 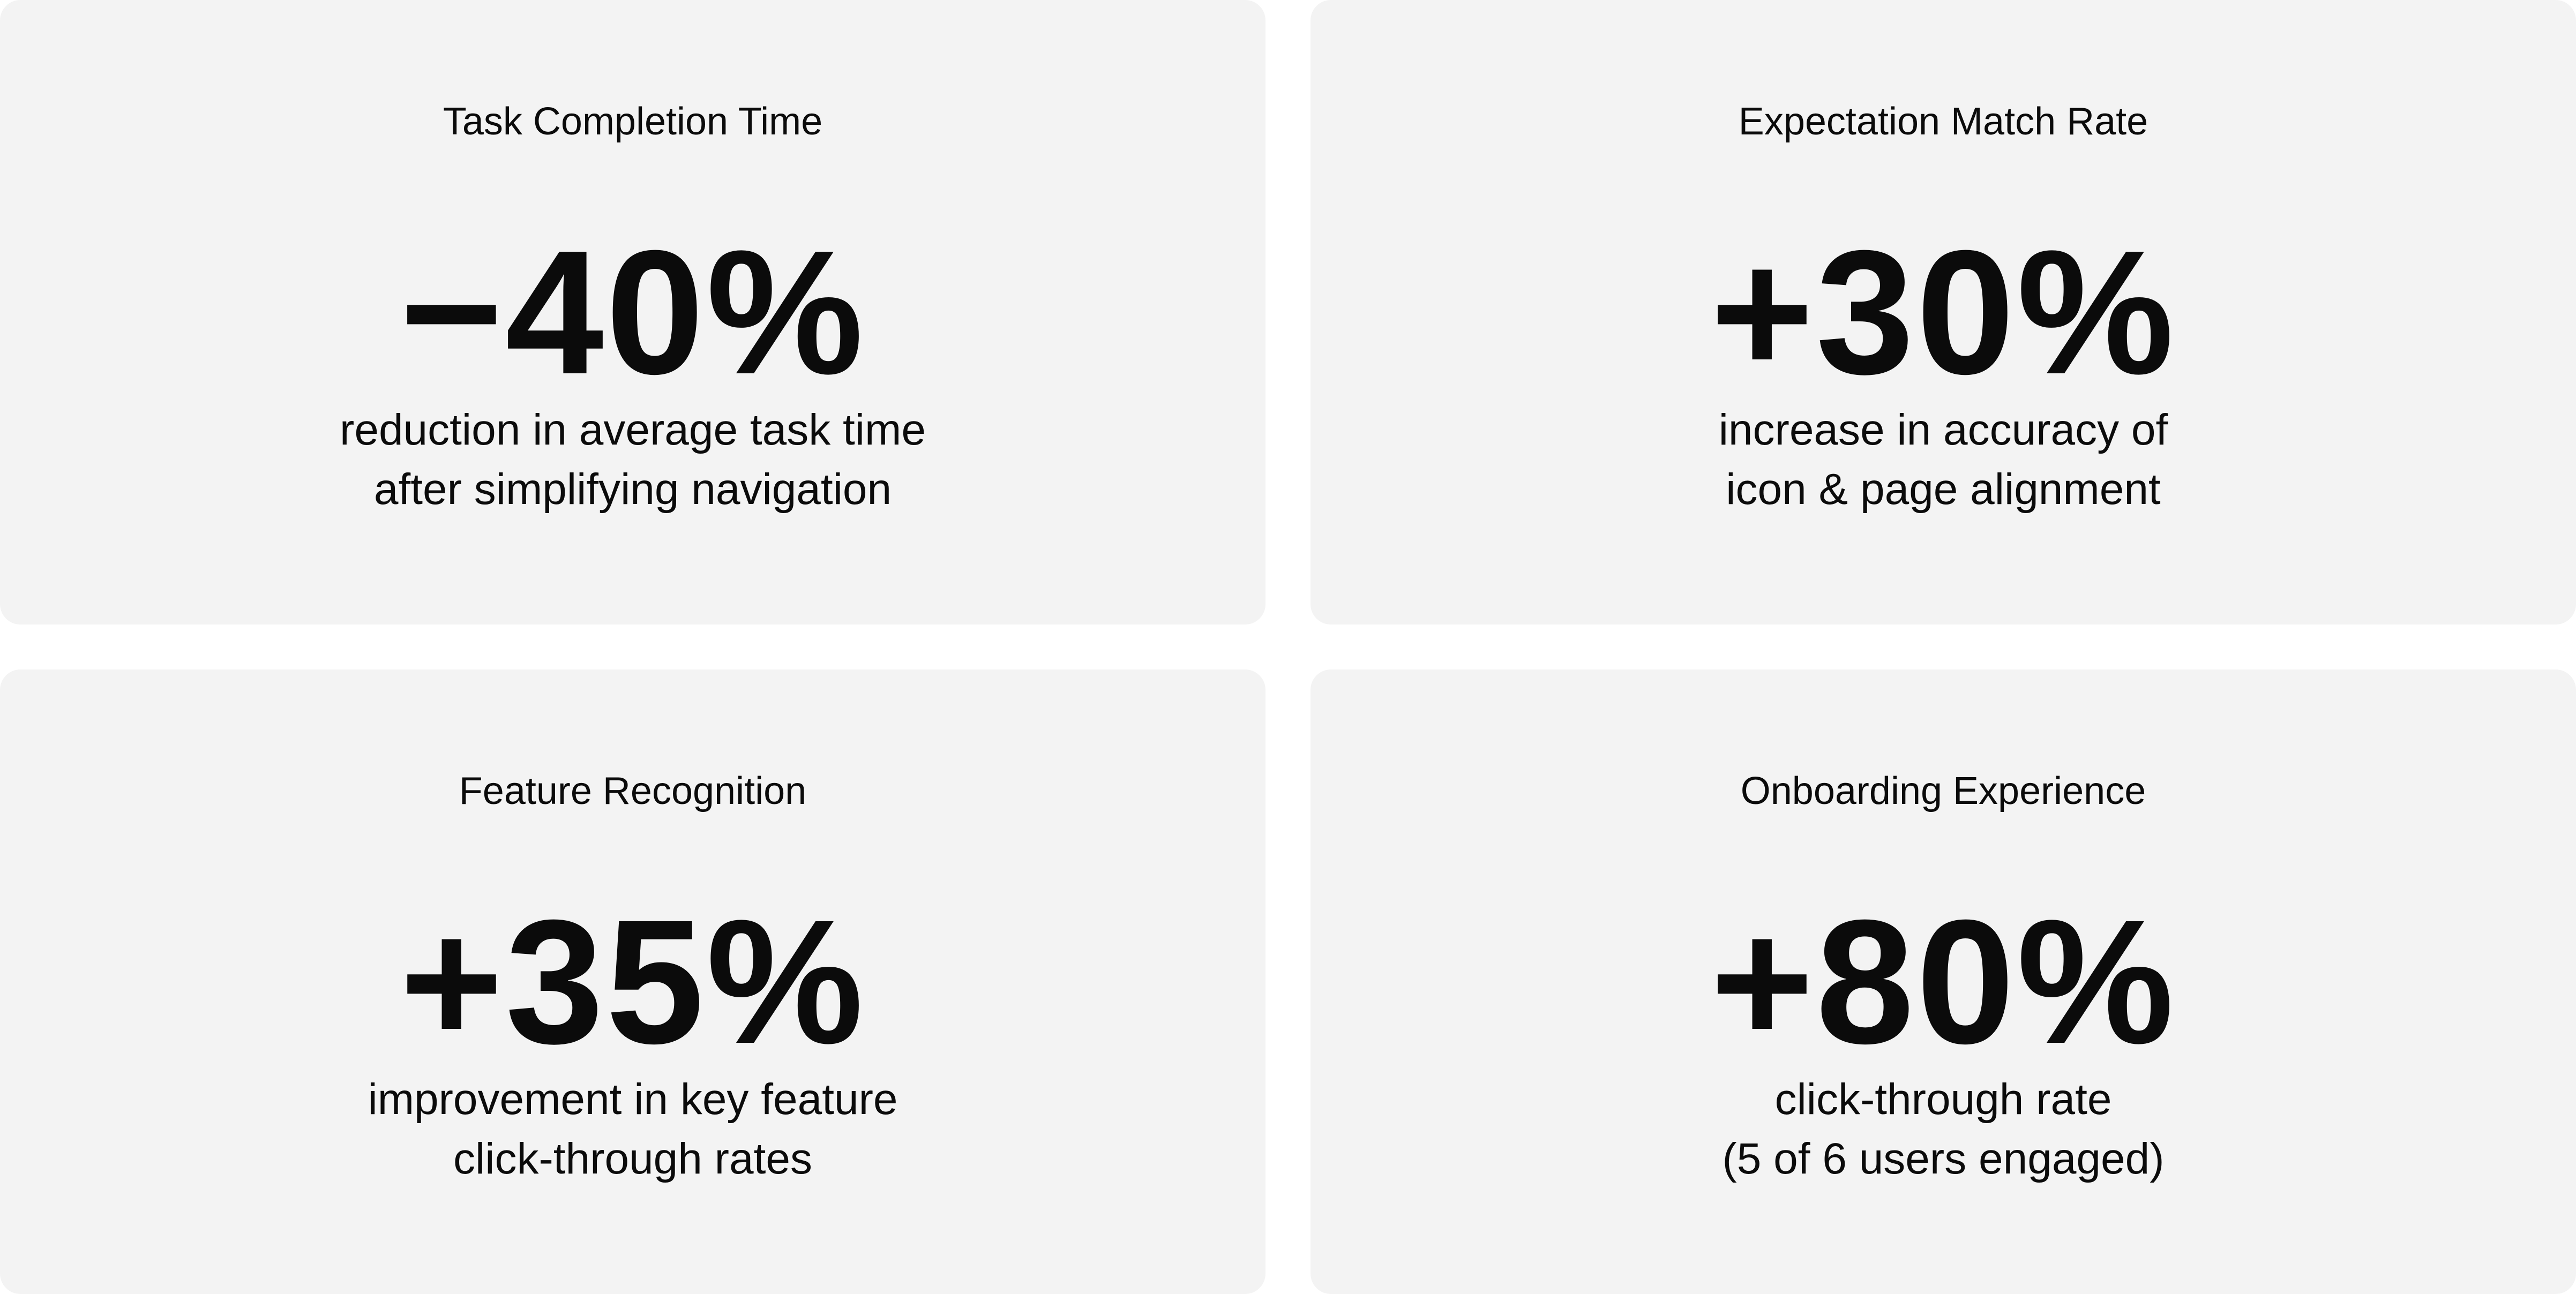 I want to click on stat-description: icon & page alignment, so click(x=1943, y=489).